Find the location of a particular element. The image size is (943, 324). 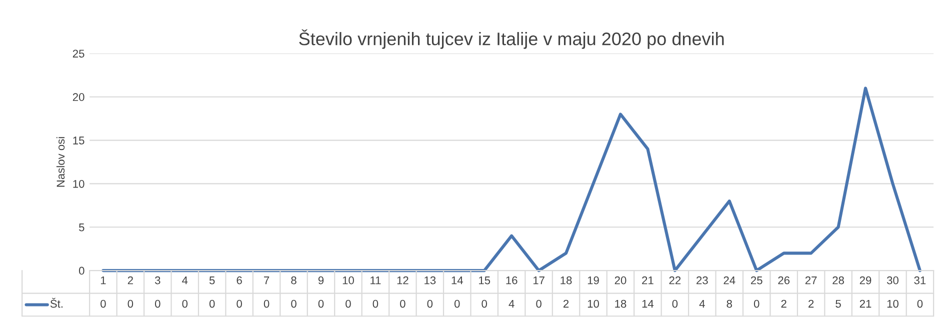

x-tick-label: 11 is located at coordinates (375, 280).